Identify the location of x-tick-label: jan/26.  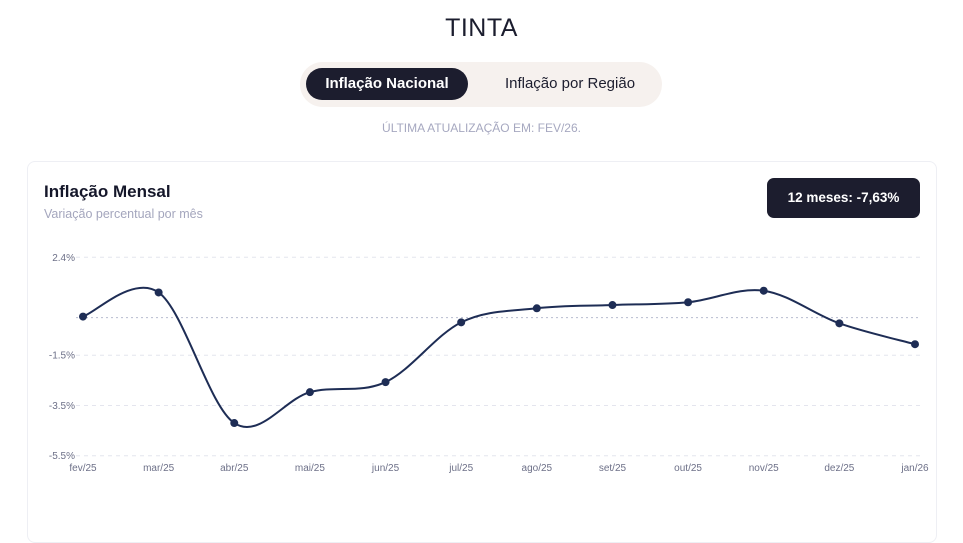
(914, 468).